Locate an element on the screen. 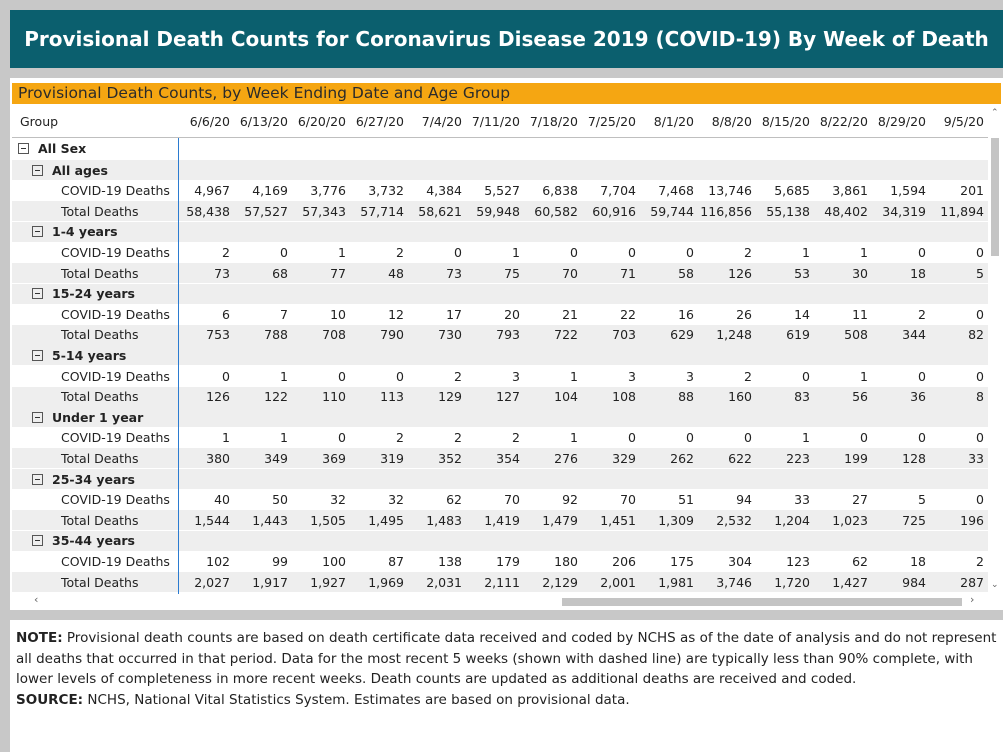  table-cell: 179 is located at coordinates (508, 561).